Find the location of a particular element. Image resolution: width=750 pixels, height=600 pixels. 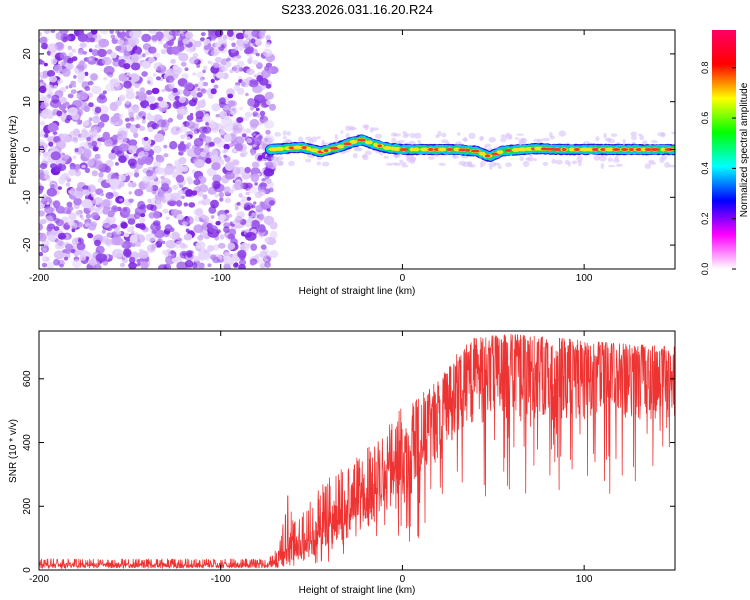

x-tick-label: 100 is located at coordinates (584, 579).